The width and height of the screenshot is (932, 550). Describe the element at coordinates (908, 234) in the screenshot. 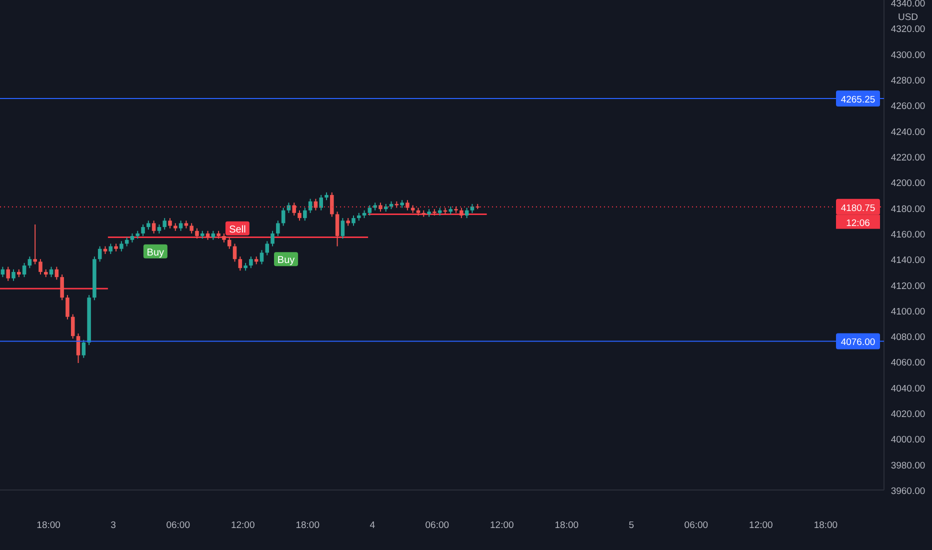

I see `y-tick-label: 4160.00` at that location.